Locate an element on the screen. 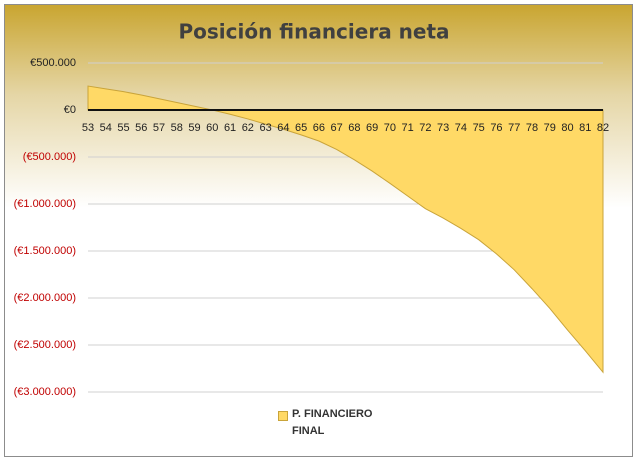  legend: P. FINANCIERO FINAL is located at coordinates (332, 424).